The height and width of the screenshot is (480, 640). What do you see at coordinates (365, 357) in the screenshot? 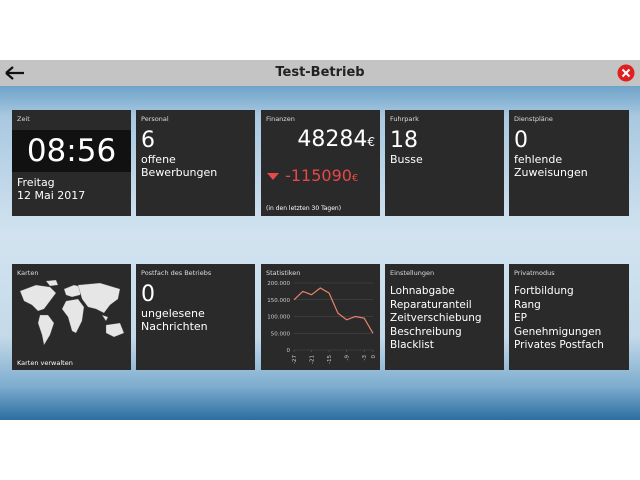
I see `x-tick-label: -3` at bounding box center [365, 357].